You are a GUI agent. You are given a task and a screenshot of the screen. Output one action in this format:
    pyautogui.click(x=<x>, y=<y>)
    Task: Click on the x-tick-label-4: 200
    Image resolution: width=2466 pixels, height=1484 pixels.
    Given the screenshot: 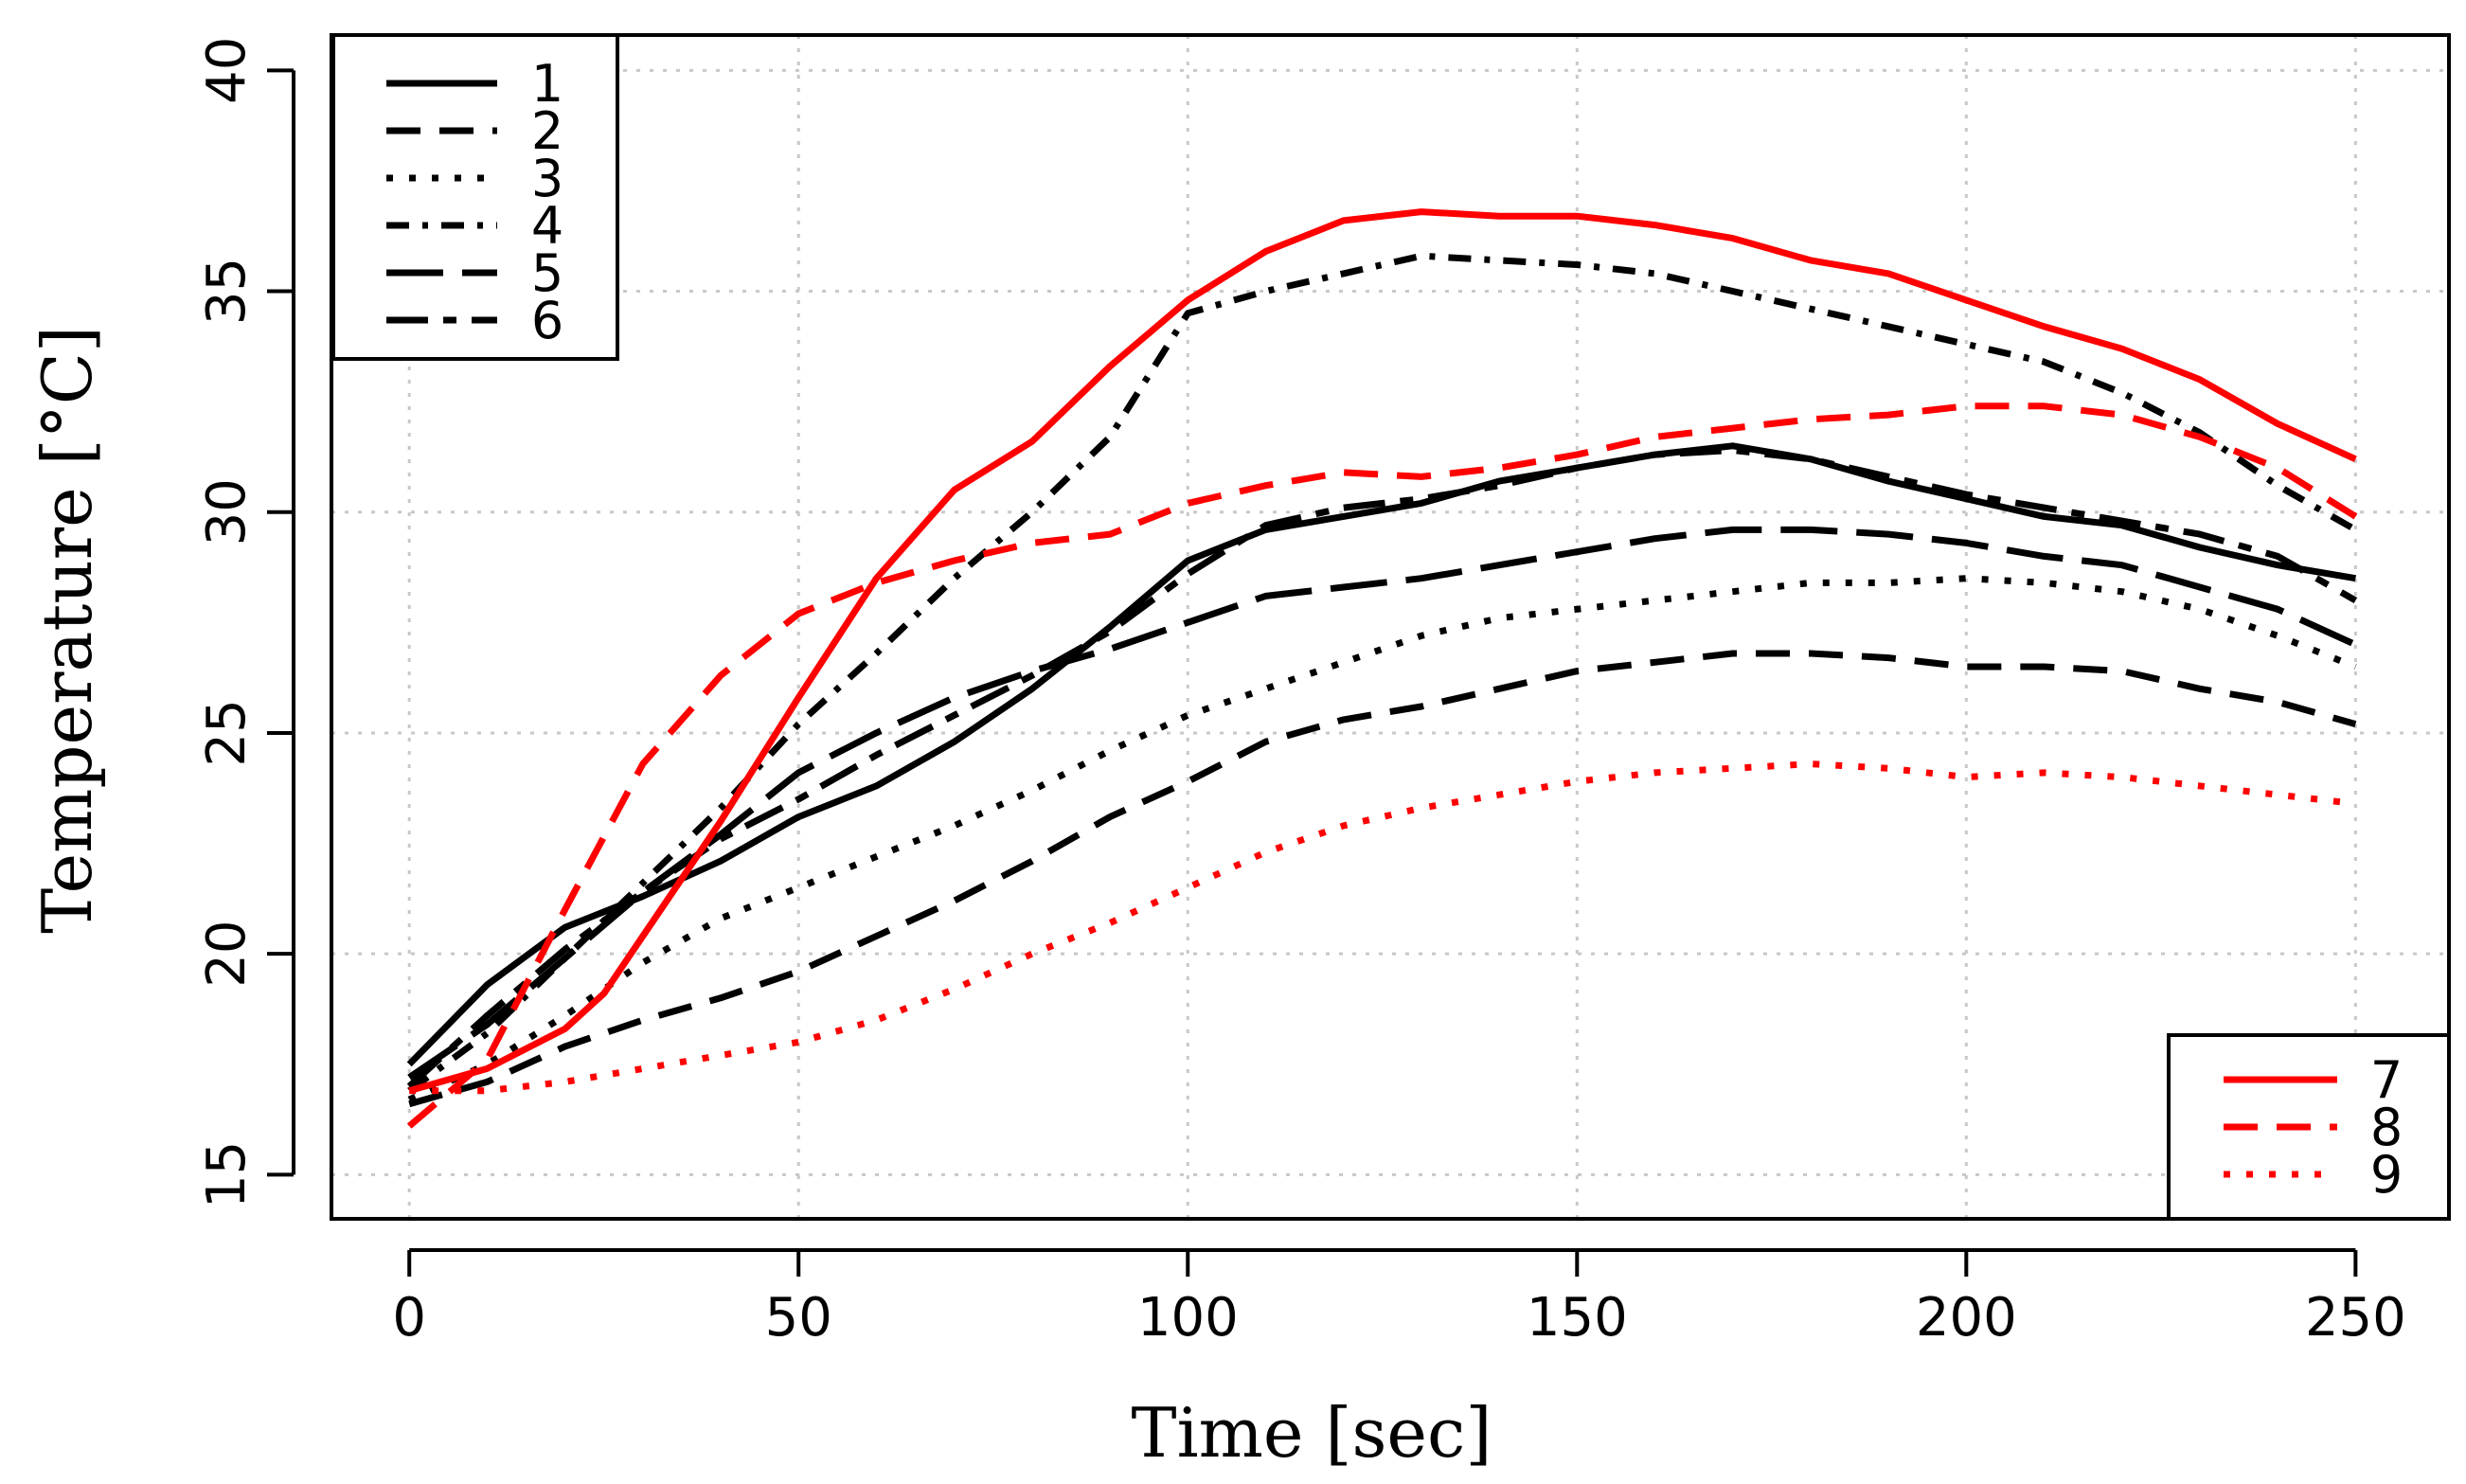 What is the action you would take?
    pyautogui.click(x=1966, y=1318)
    